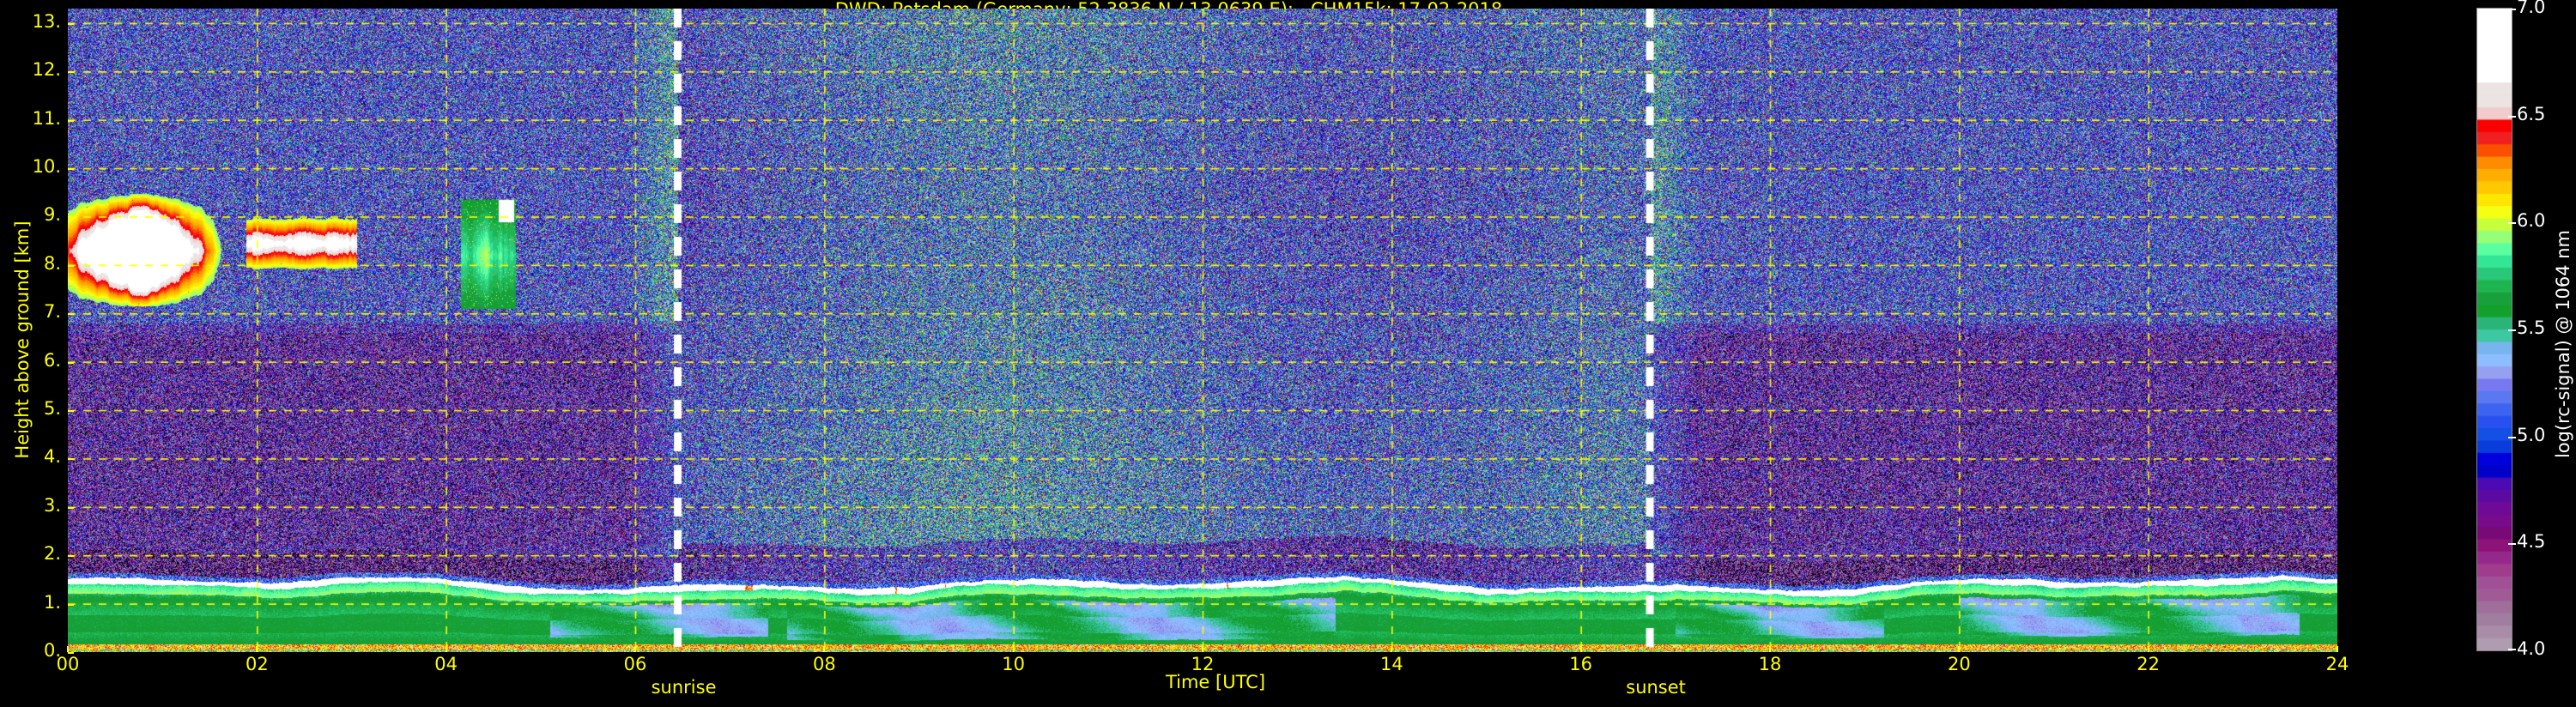  I want to click on y-tick-label: 12., so click(46, 70).